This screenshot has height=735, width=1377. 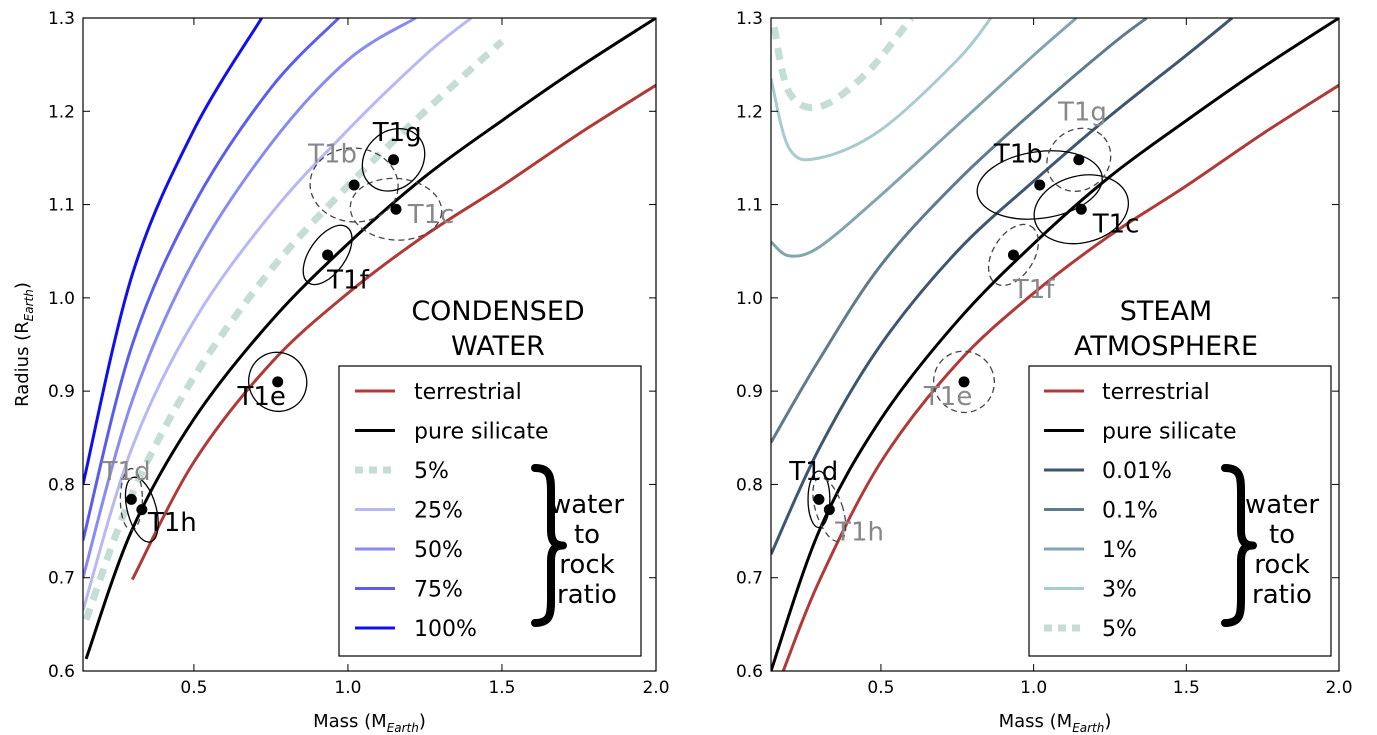 I want to click on point-t1f, so click(x=1013, y=255).